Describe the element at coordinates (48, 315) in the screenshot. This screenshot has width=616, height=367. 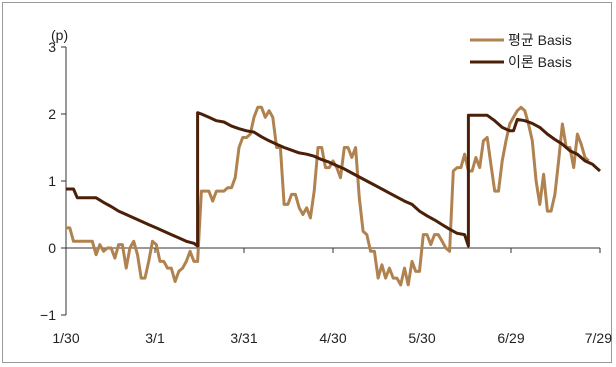
I see `y-tick-label: −1` at that location.